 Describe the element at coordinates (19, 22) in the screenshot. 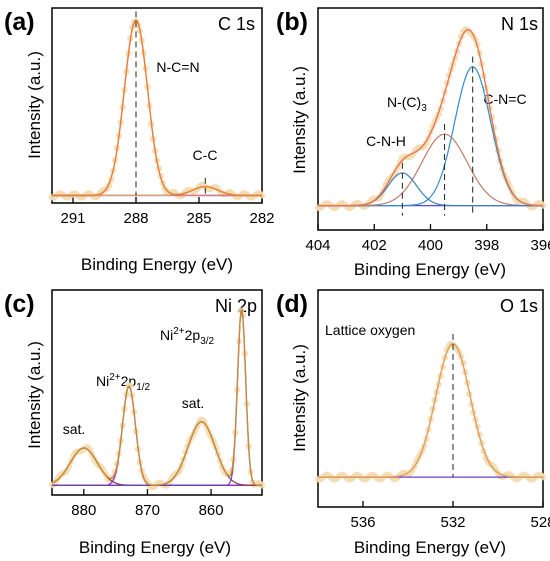

I see `panel-label: (a)` at that location.